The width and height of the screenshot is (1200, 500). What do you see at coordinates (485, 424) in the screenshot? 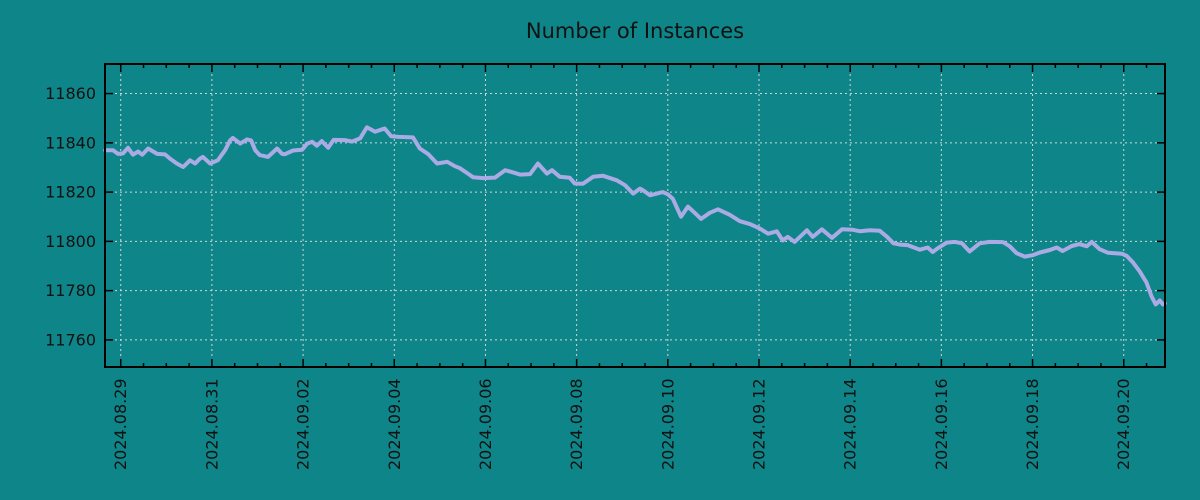
I see `x-tick-label: 2024.09.06` at bounding box center [485, 424].